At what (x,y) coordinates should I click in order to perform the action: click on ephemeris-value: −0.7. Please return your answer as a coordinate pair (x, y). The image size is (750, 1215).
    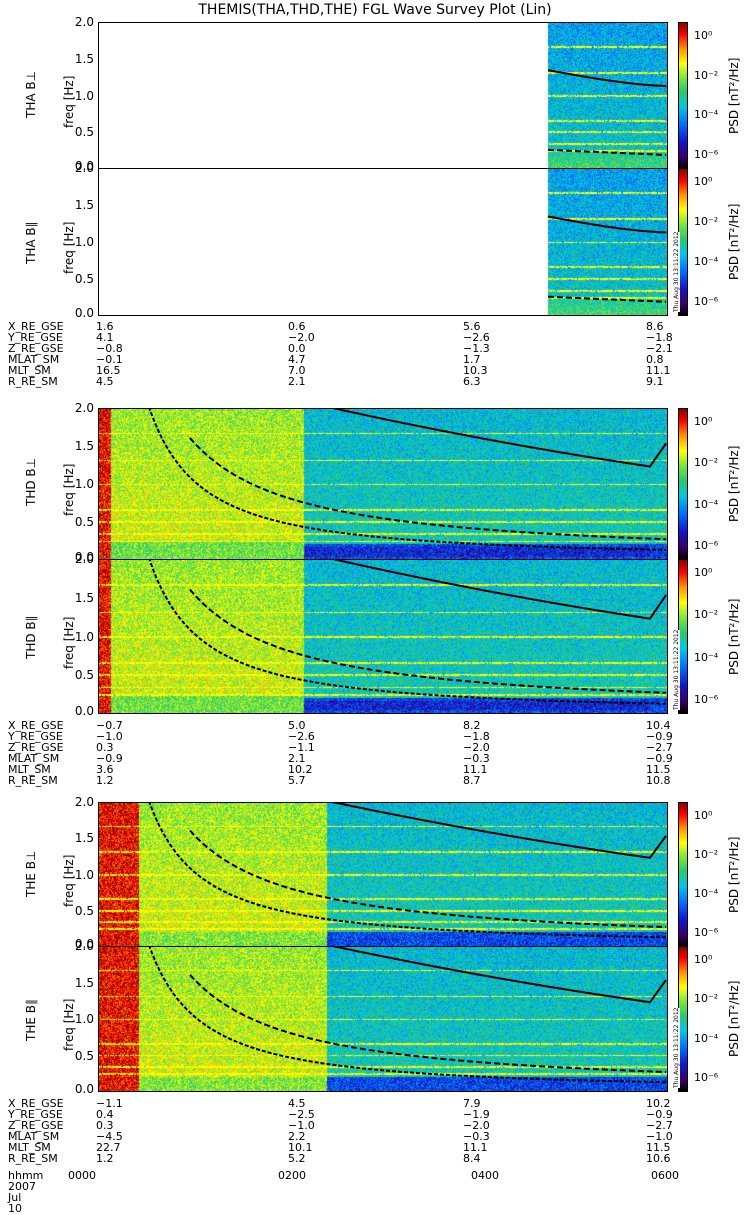
    Looking at the image, I should click on (109, 725).